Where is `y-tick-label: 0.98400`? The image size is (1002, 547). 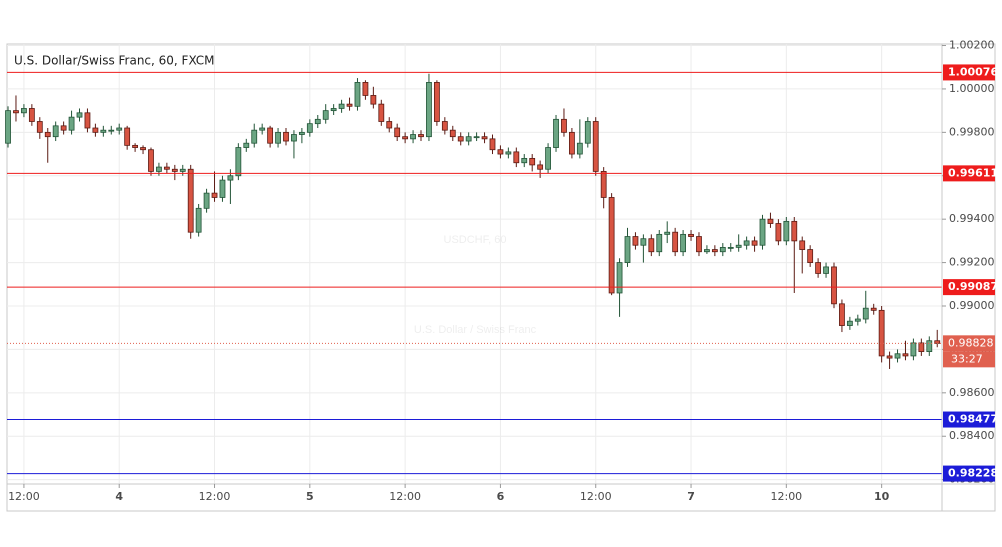
y-tick-label: 0.98400 is located at coordinates (972, 435).